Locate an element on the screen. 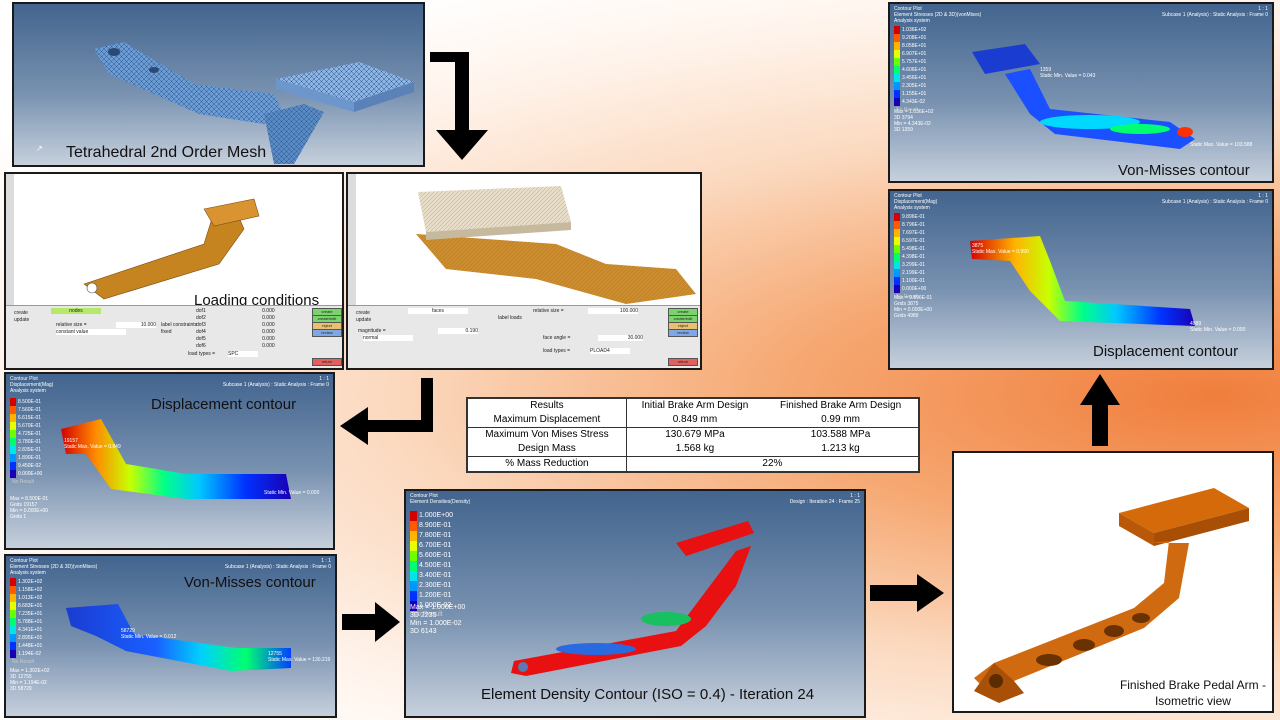 The width and height of the screenshot is (1280, 720). mesh-model is located at coordinates (254, 103).